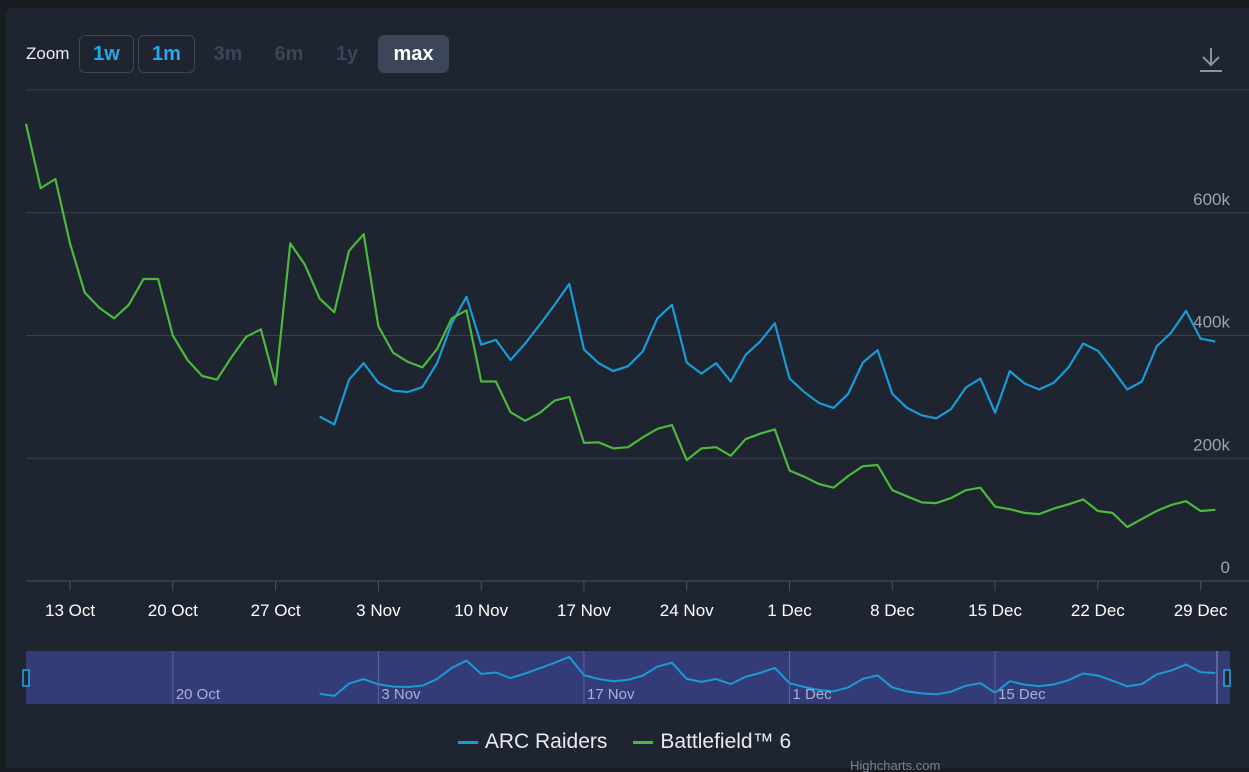  What do you see at coordinates (106, 54) in the screenshot?
I see `zoom-1w-button: 1w` at bounding box center [106, 54].